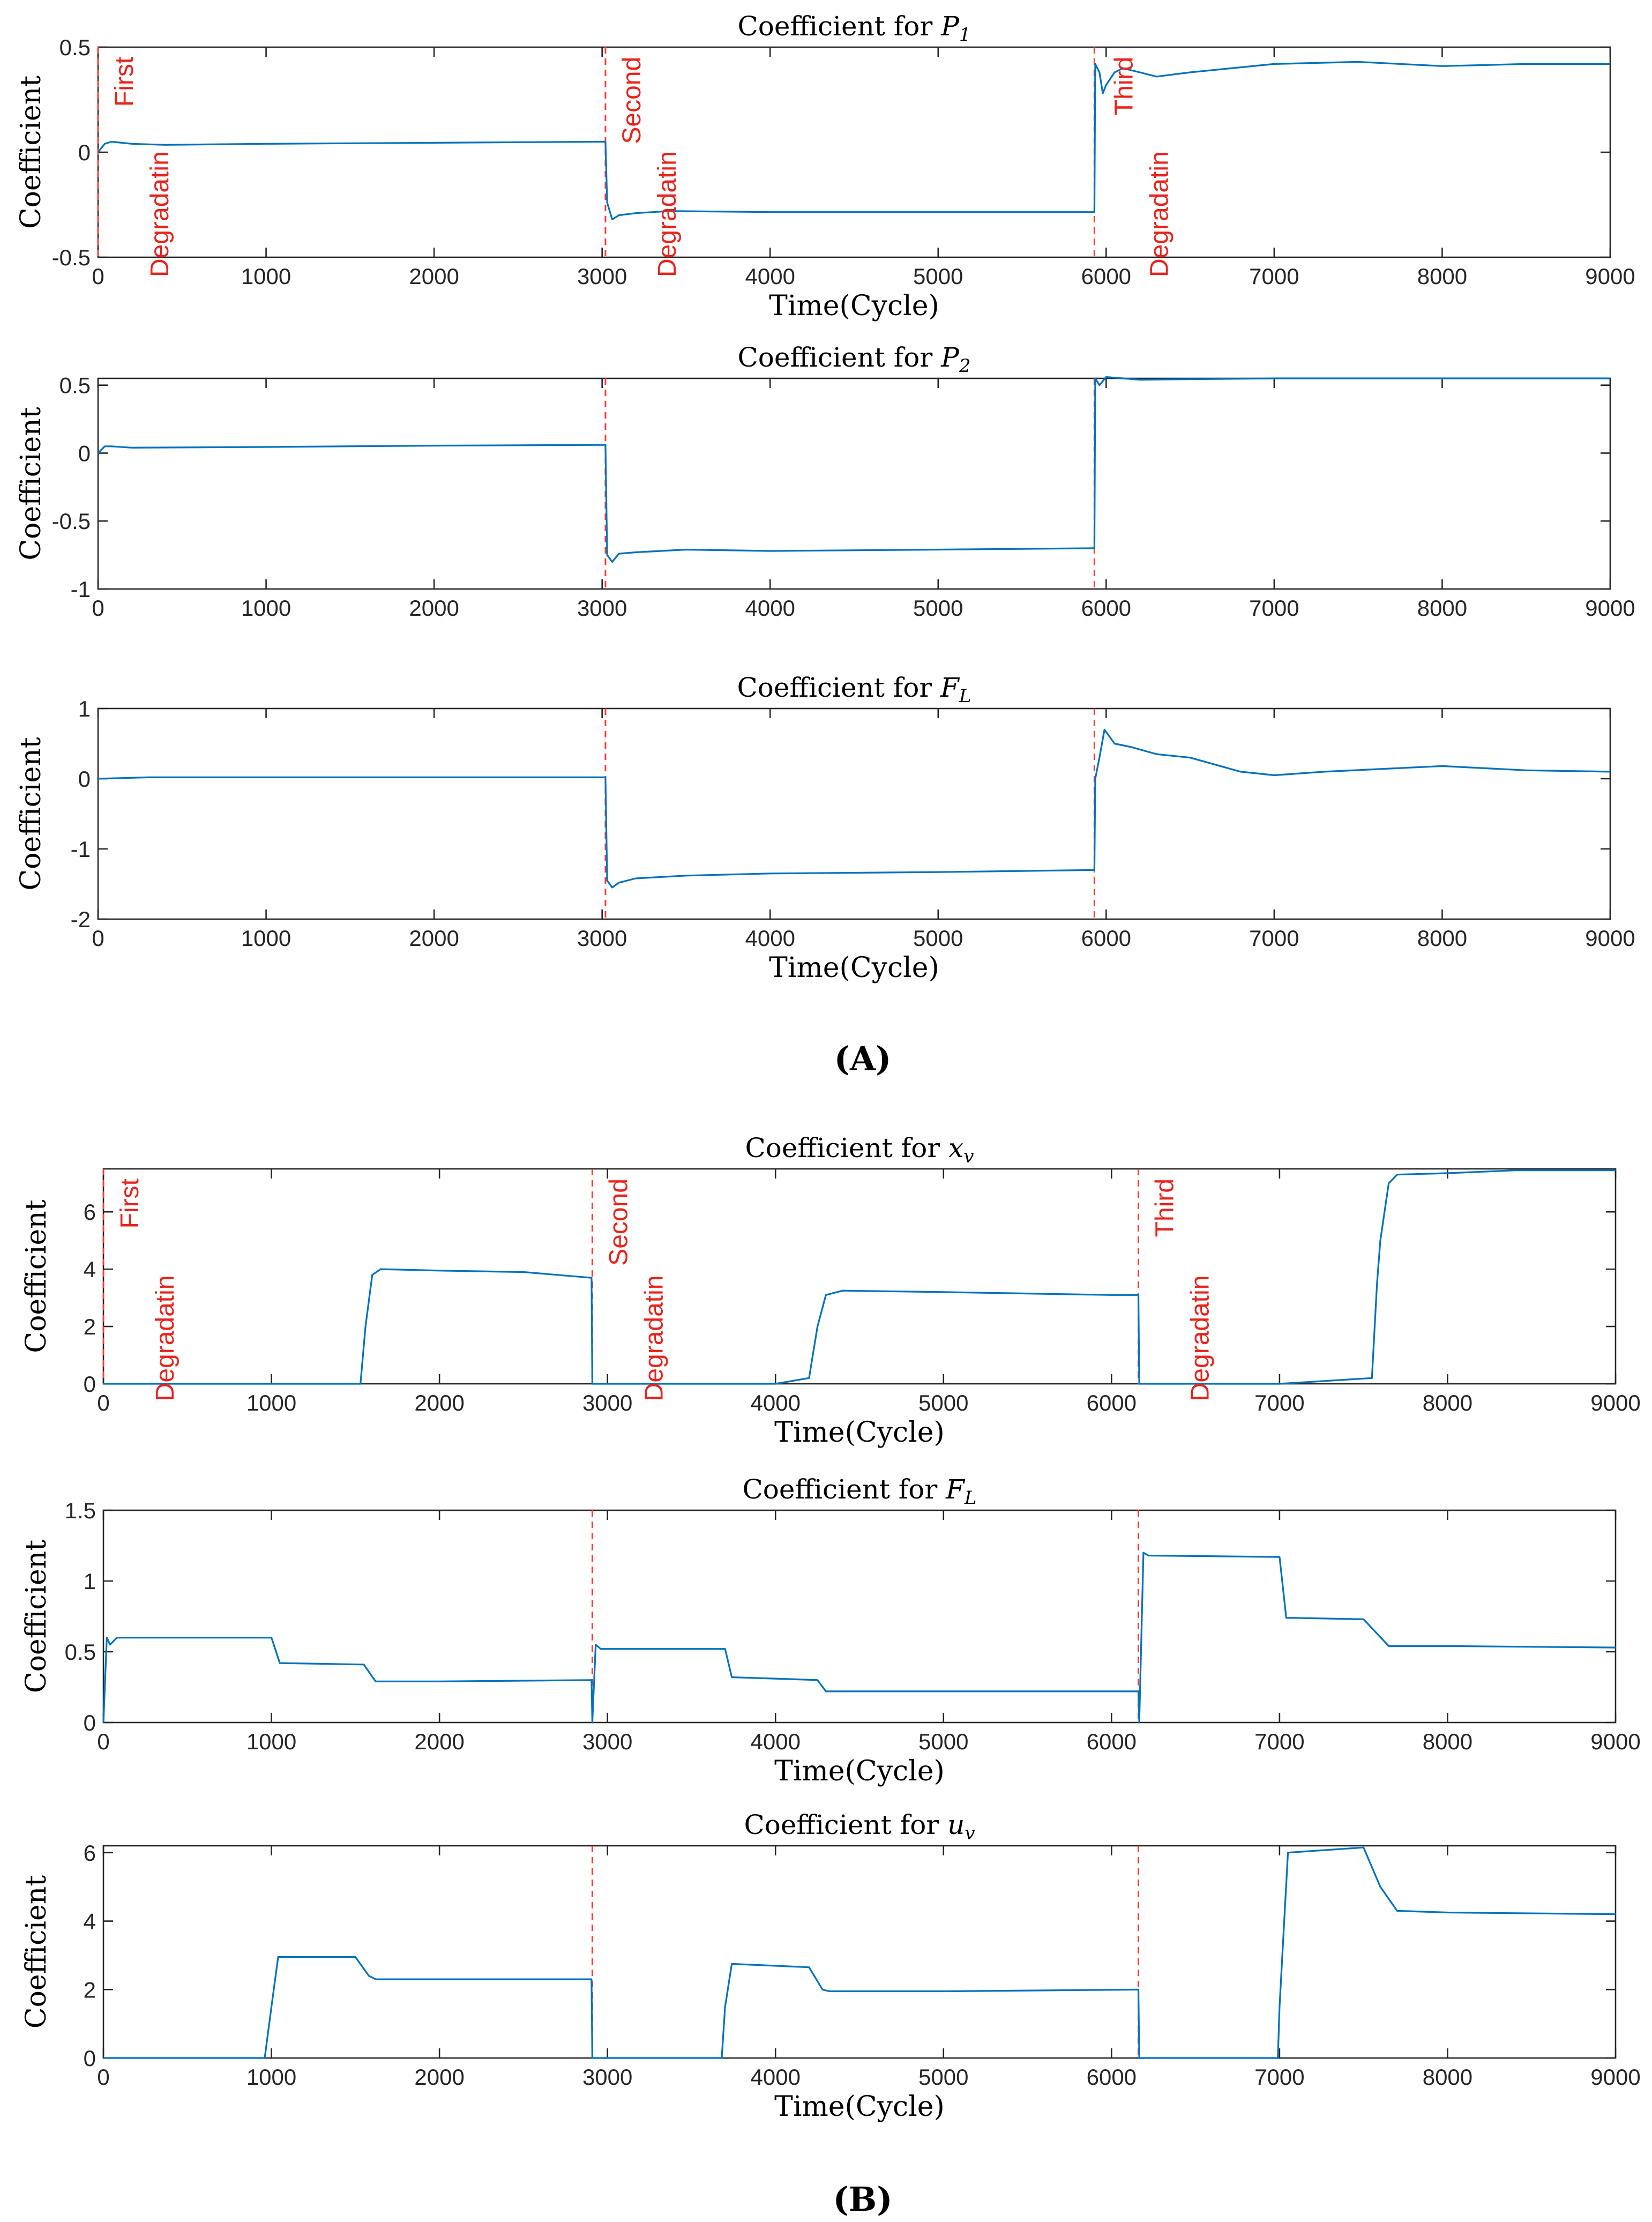 The width and height of the screenshot is (1652, 2222). I want to click on chart-1-xtick-label: 4000, so click(770, 276).